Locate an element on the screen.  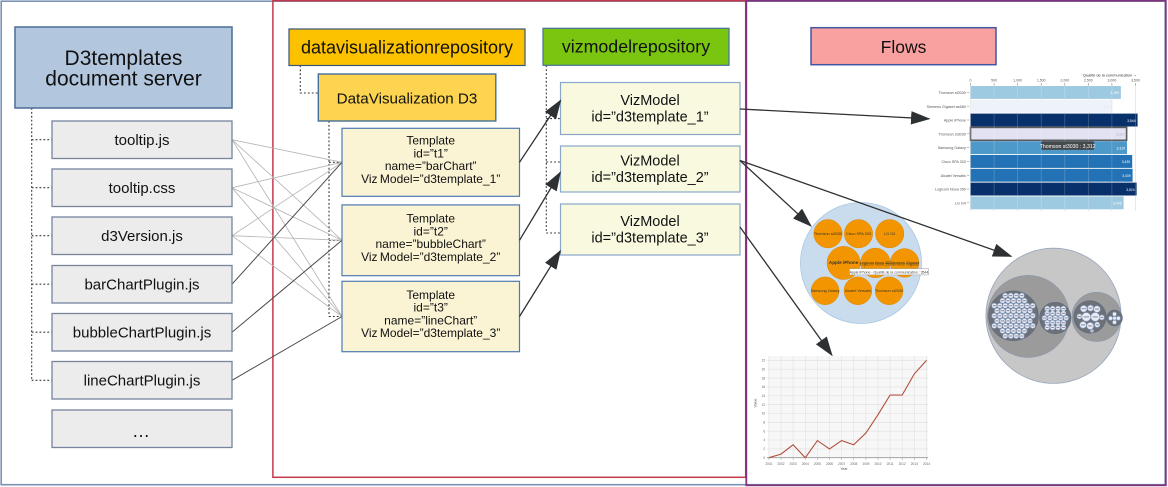
svg-text: 2010 is located at coordinates (877, 464).